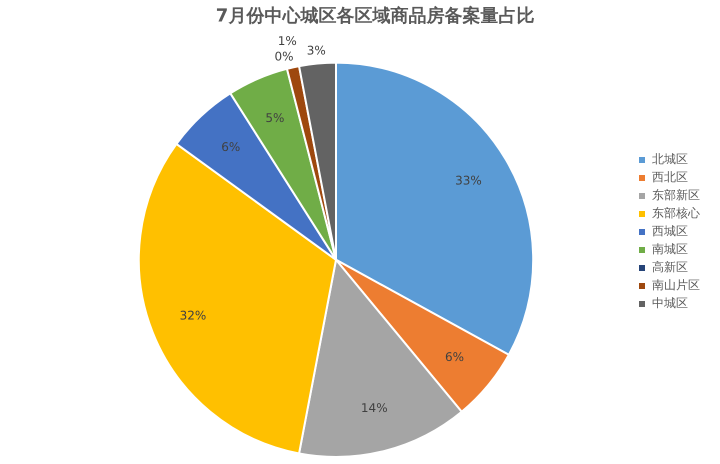 The width and height of the screenshot is (720, 464). What do you see at coordinates (374, 407) in the screenshot?
I see `data-label: 14%` at bounding box center [374, 407].